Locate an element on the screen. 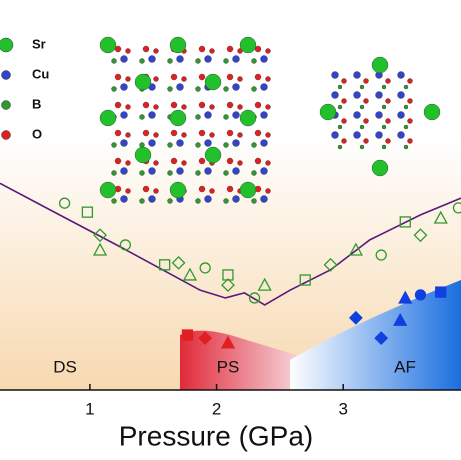 This screenshot has height=460, width=461. x-axis-label: Pressure (GPa) is located at coordinates (216, 435).